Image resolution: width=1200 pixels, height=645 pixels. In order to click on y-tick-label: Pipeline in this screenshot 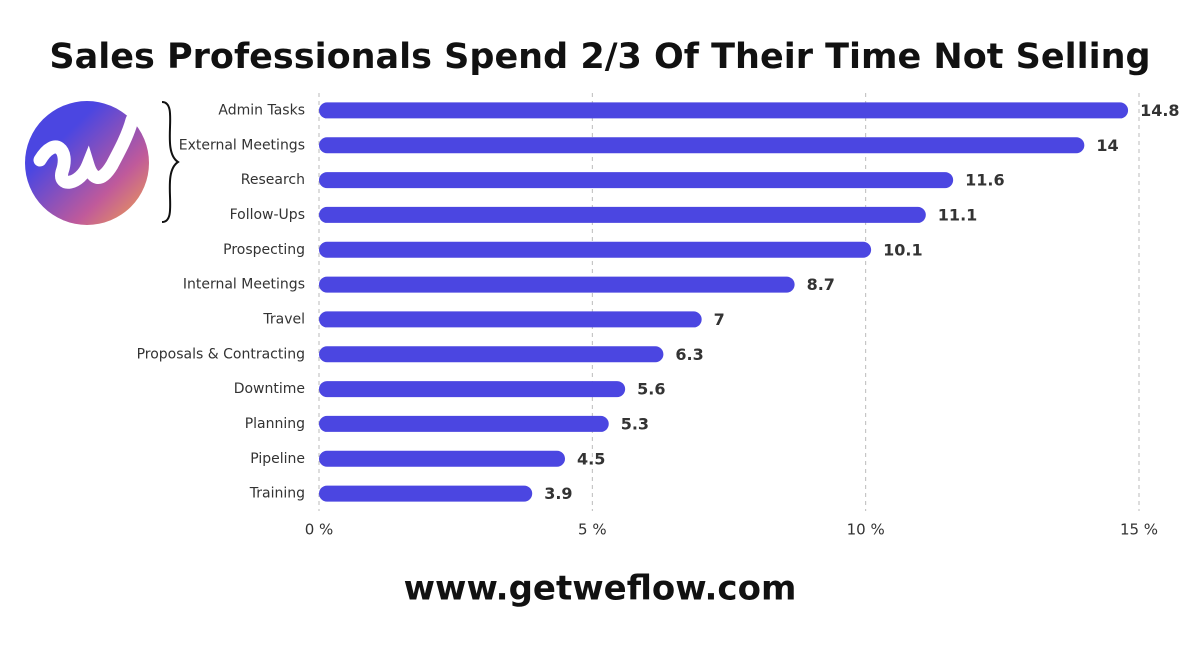, I will do `click(277, 459)`.